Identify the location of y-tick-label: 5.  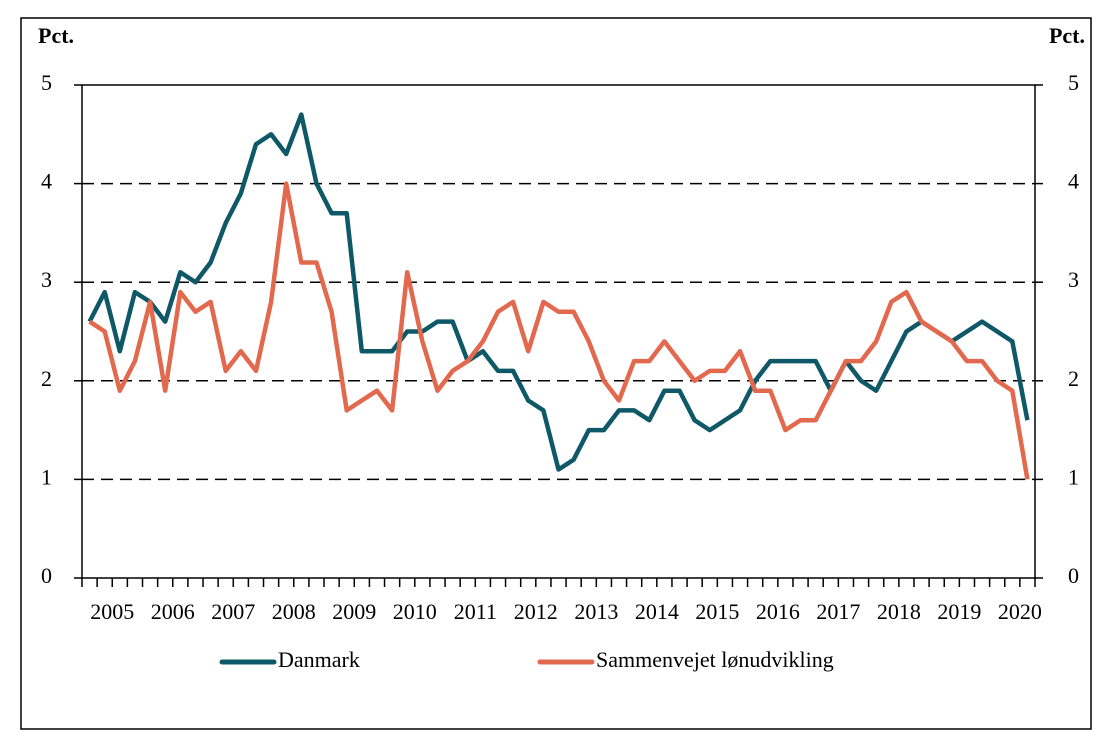
(46, 82).